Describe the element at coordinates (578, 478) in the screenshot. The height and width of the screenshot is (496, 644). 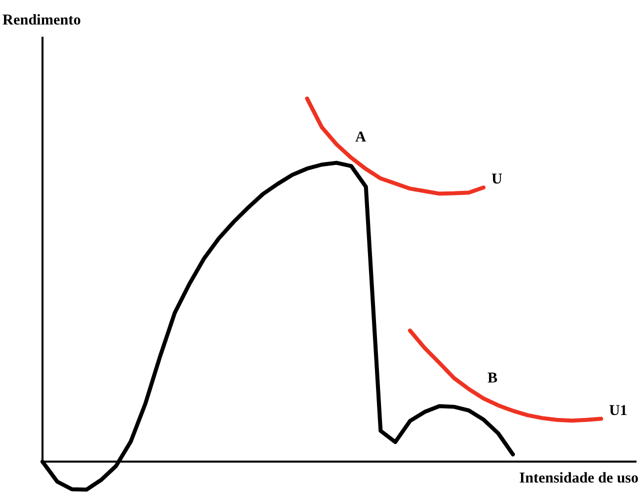
I see `x-axis-title: Intensidade de uso` at that location.